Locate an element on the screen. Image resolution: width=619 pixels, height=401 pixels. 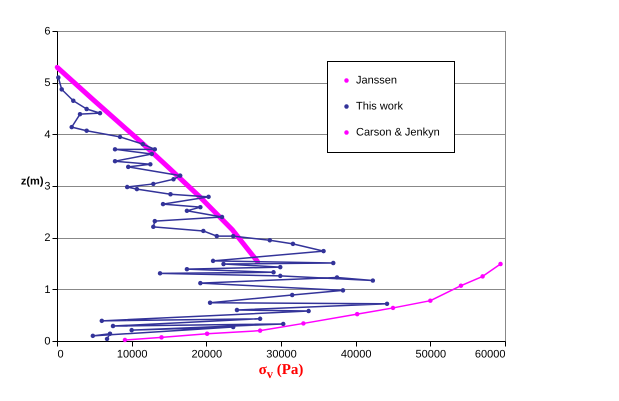
y-tick-label: 5 is located at coordinates (47, 83).